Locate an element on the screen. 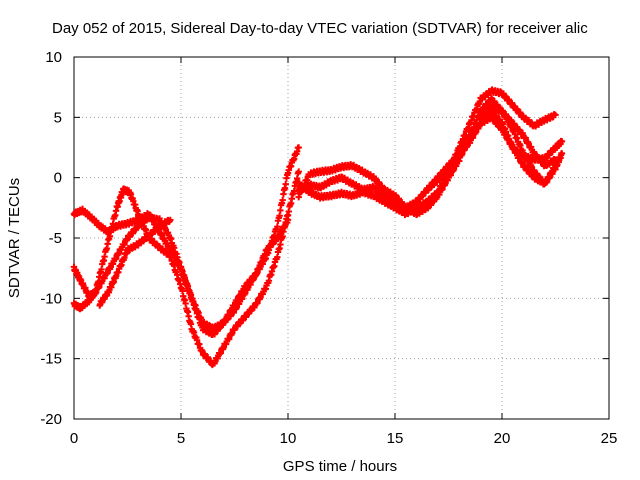  y-tick-label: -15 is located at coordinates (51, 359).